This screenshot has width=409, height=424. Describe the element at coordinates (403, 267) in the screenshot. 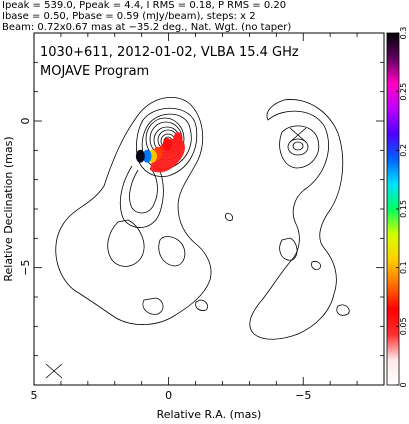

I see `colorbar-tick-label: 0.1` at that location.